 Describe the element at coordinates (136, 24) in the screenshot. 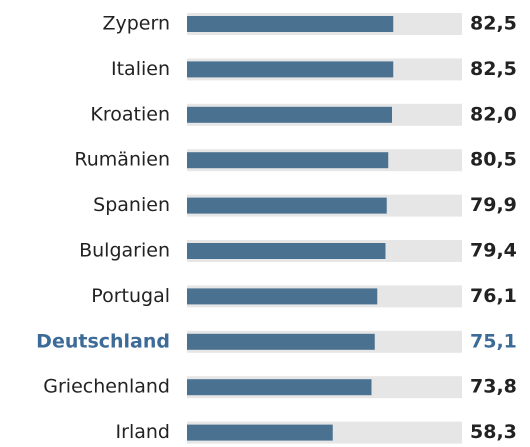

I see `category-label: Zypern` at that location.